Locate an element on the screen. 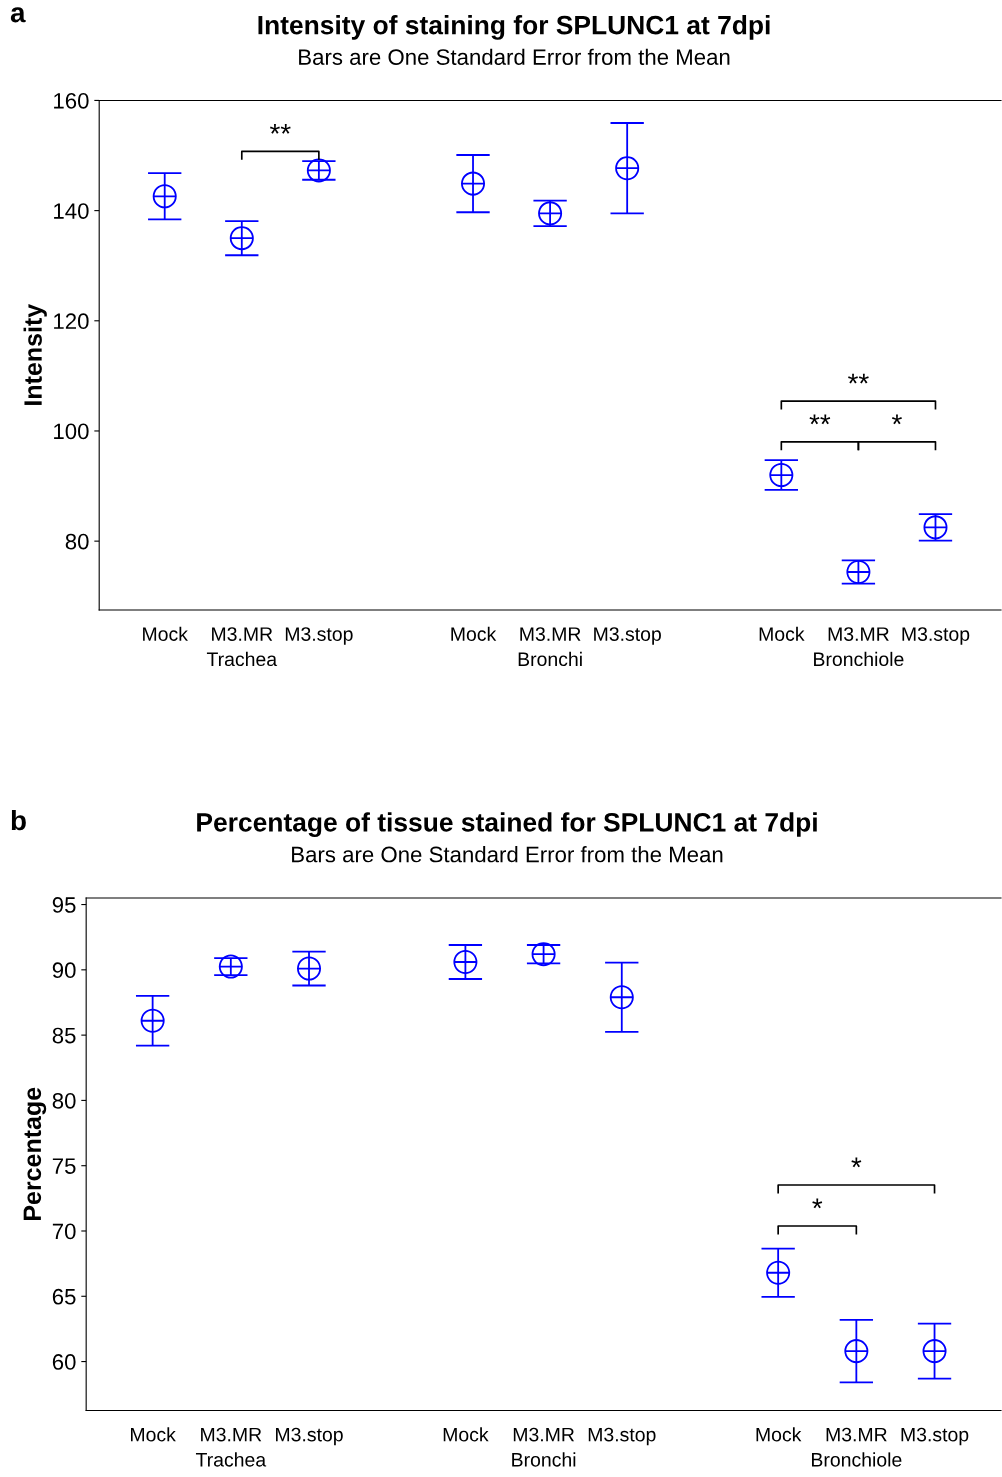  y-tick-label: 75 is located at coordinates (64, 1166).